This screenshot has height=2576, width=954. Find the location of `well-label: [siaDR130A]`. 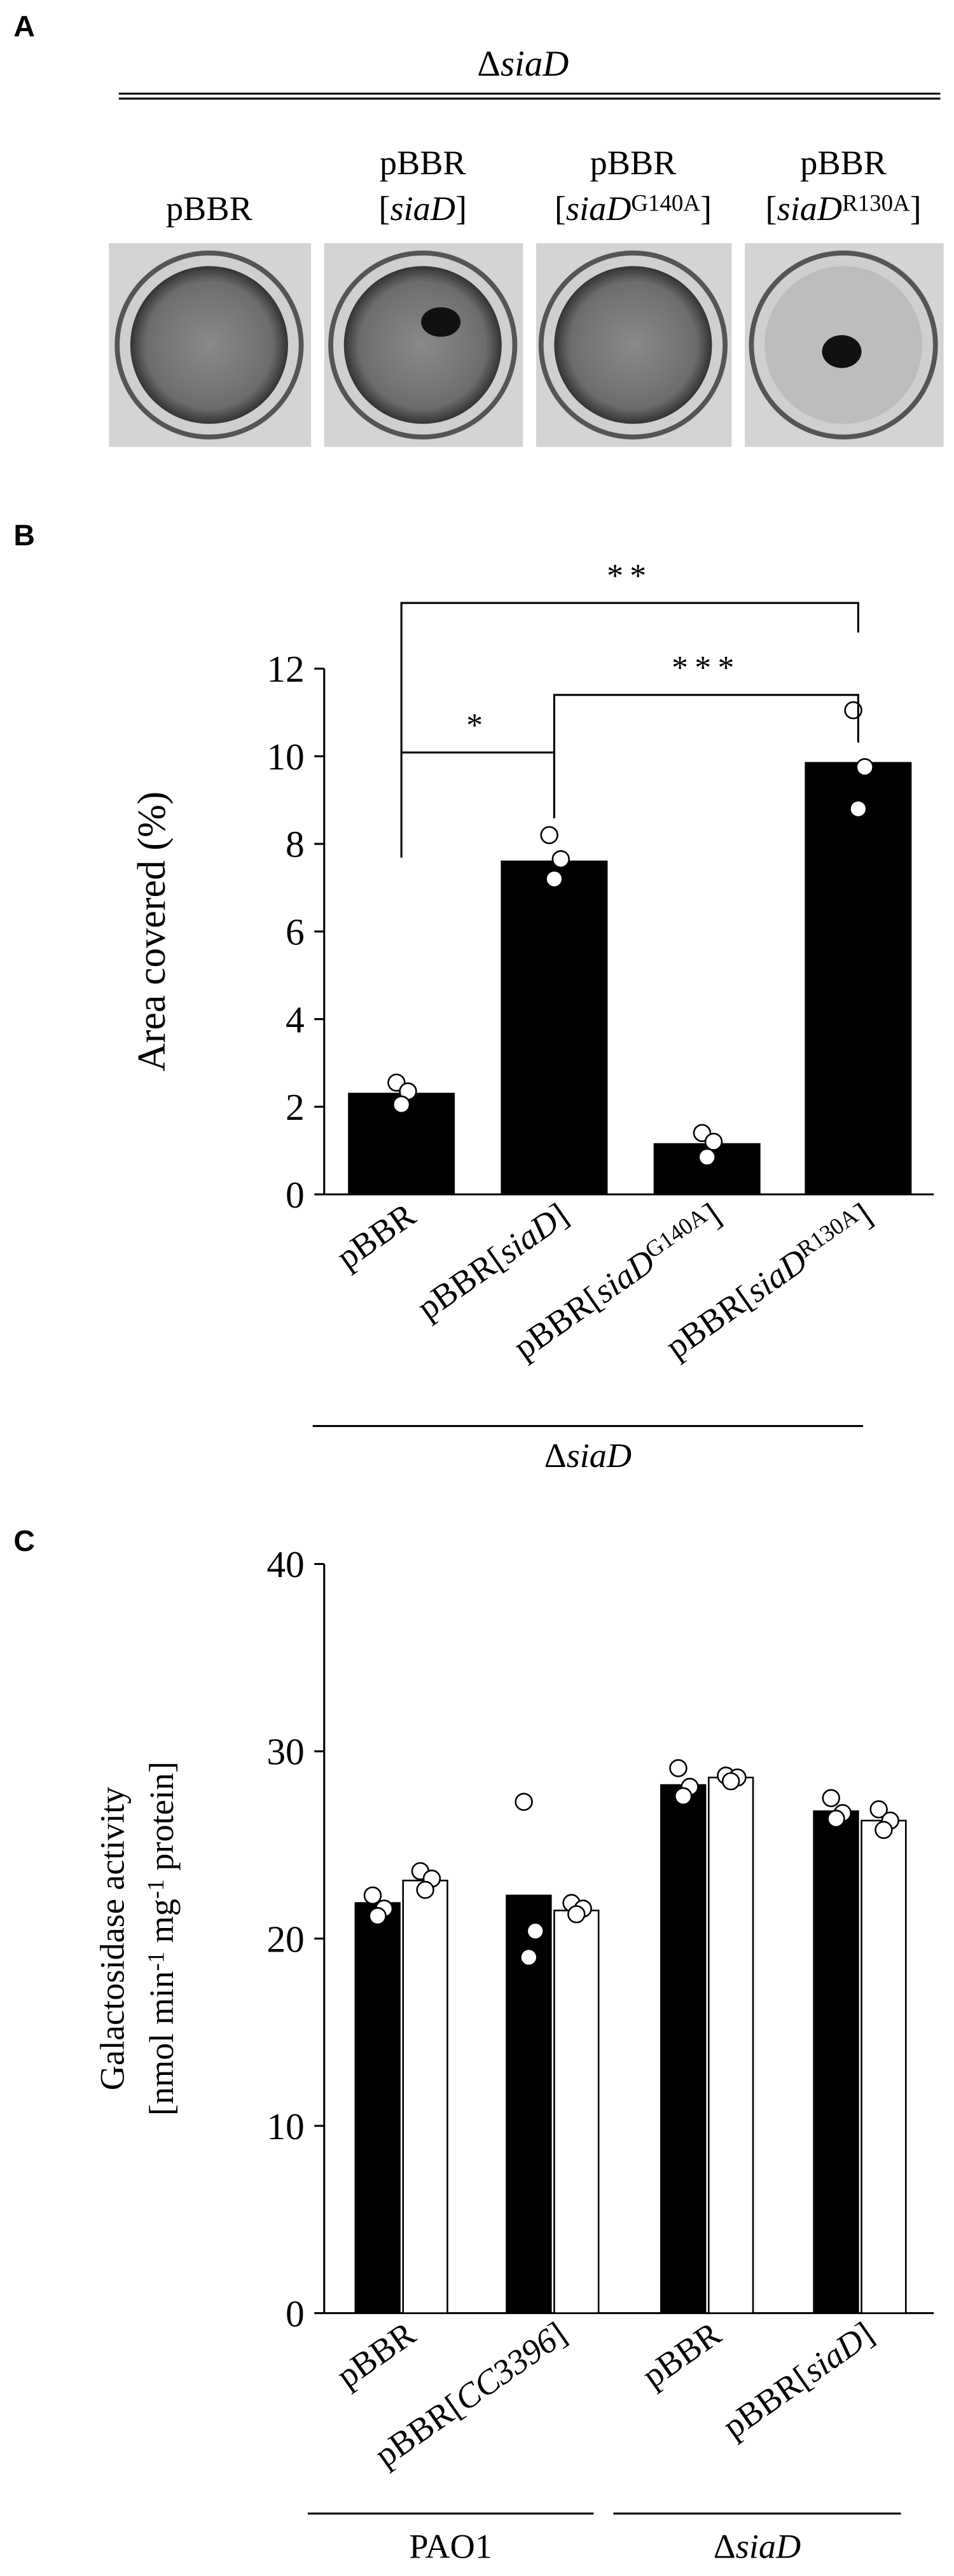

well-label: [siaDR130A] is located at coordinates (844, 208).